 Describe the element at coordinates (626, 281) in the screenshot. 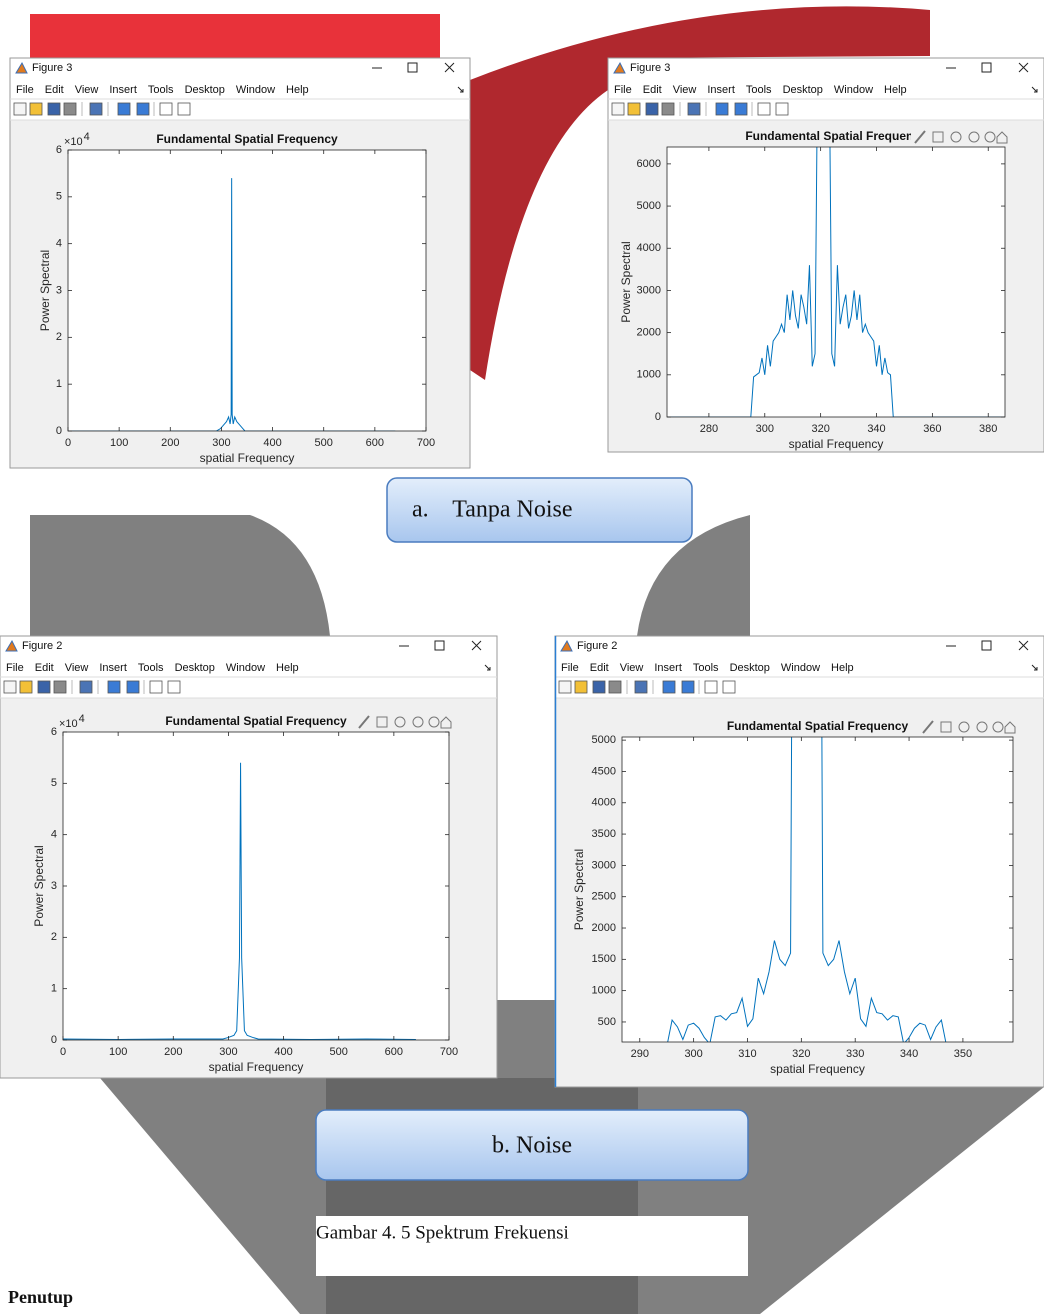

I see `y-axis-label: Power Spectral` at that location.